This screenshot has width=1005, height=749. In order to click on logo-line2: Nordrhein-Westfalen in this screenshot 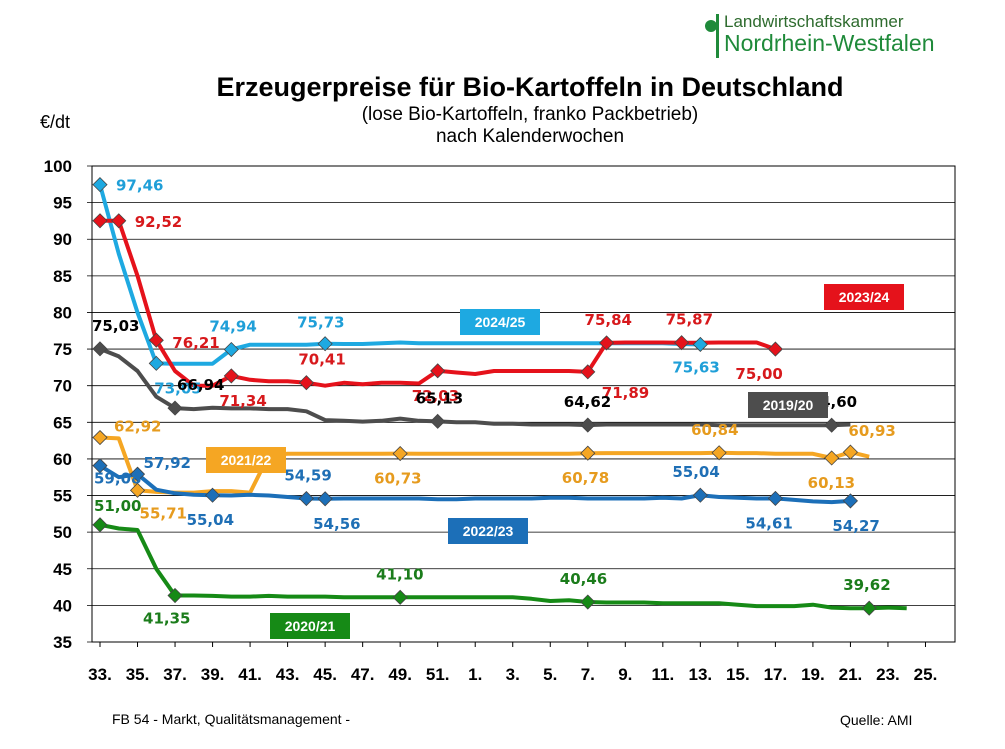, I will do `click(829, 43)`.